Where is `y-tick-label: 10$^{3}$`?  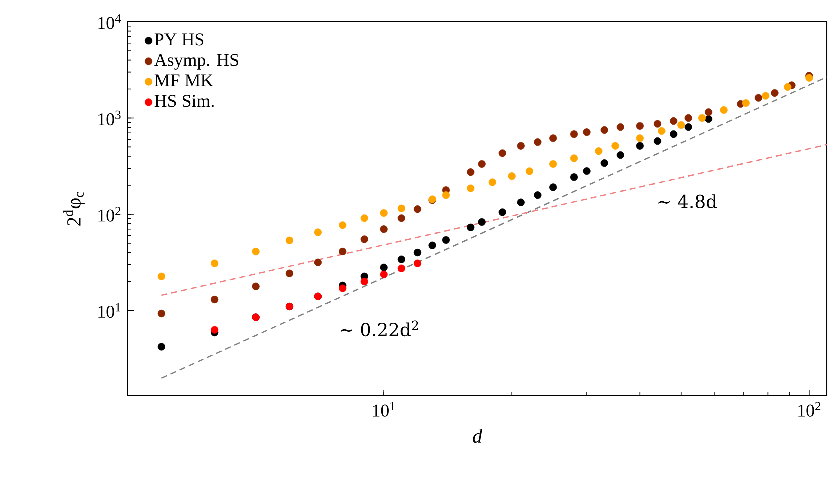
y-tick-label: 10$^{3}$ is located at coordinates (109, 118).